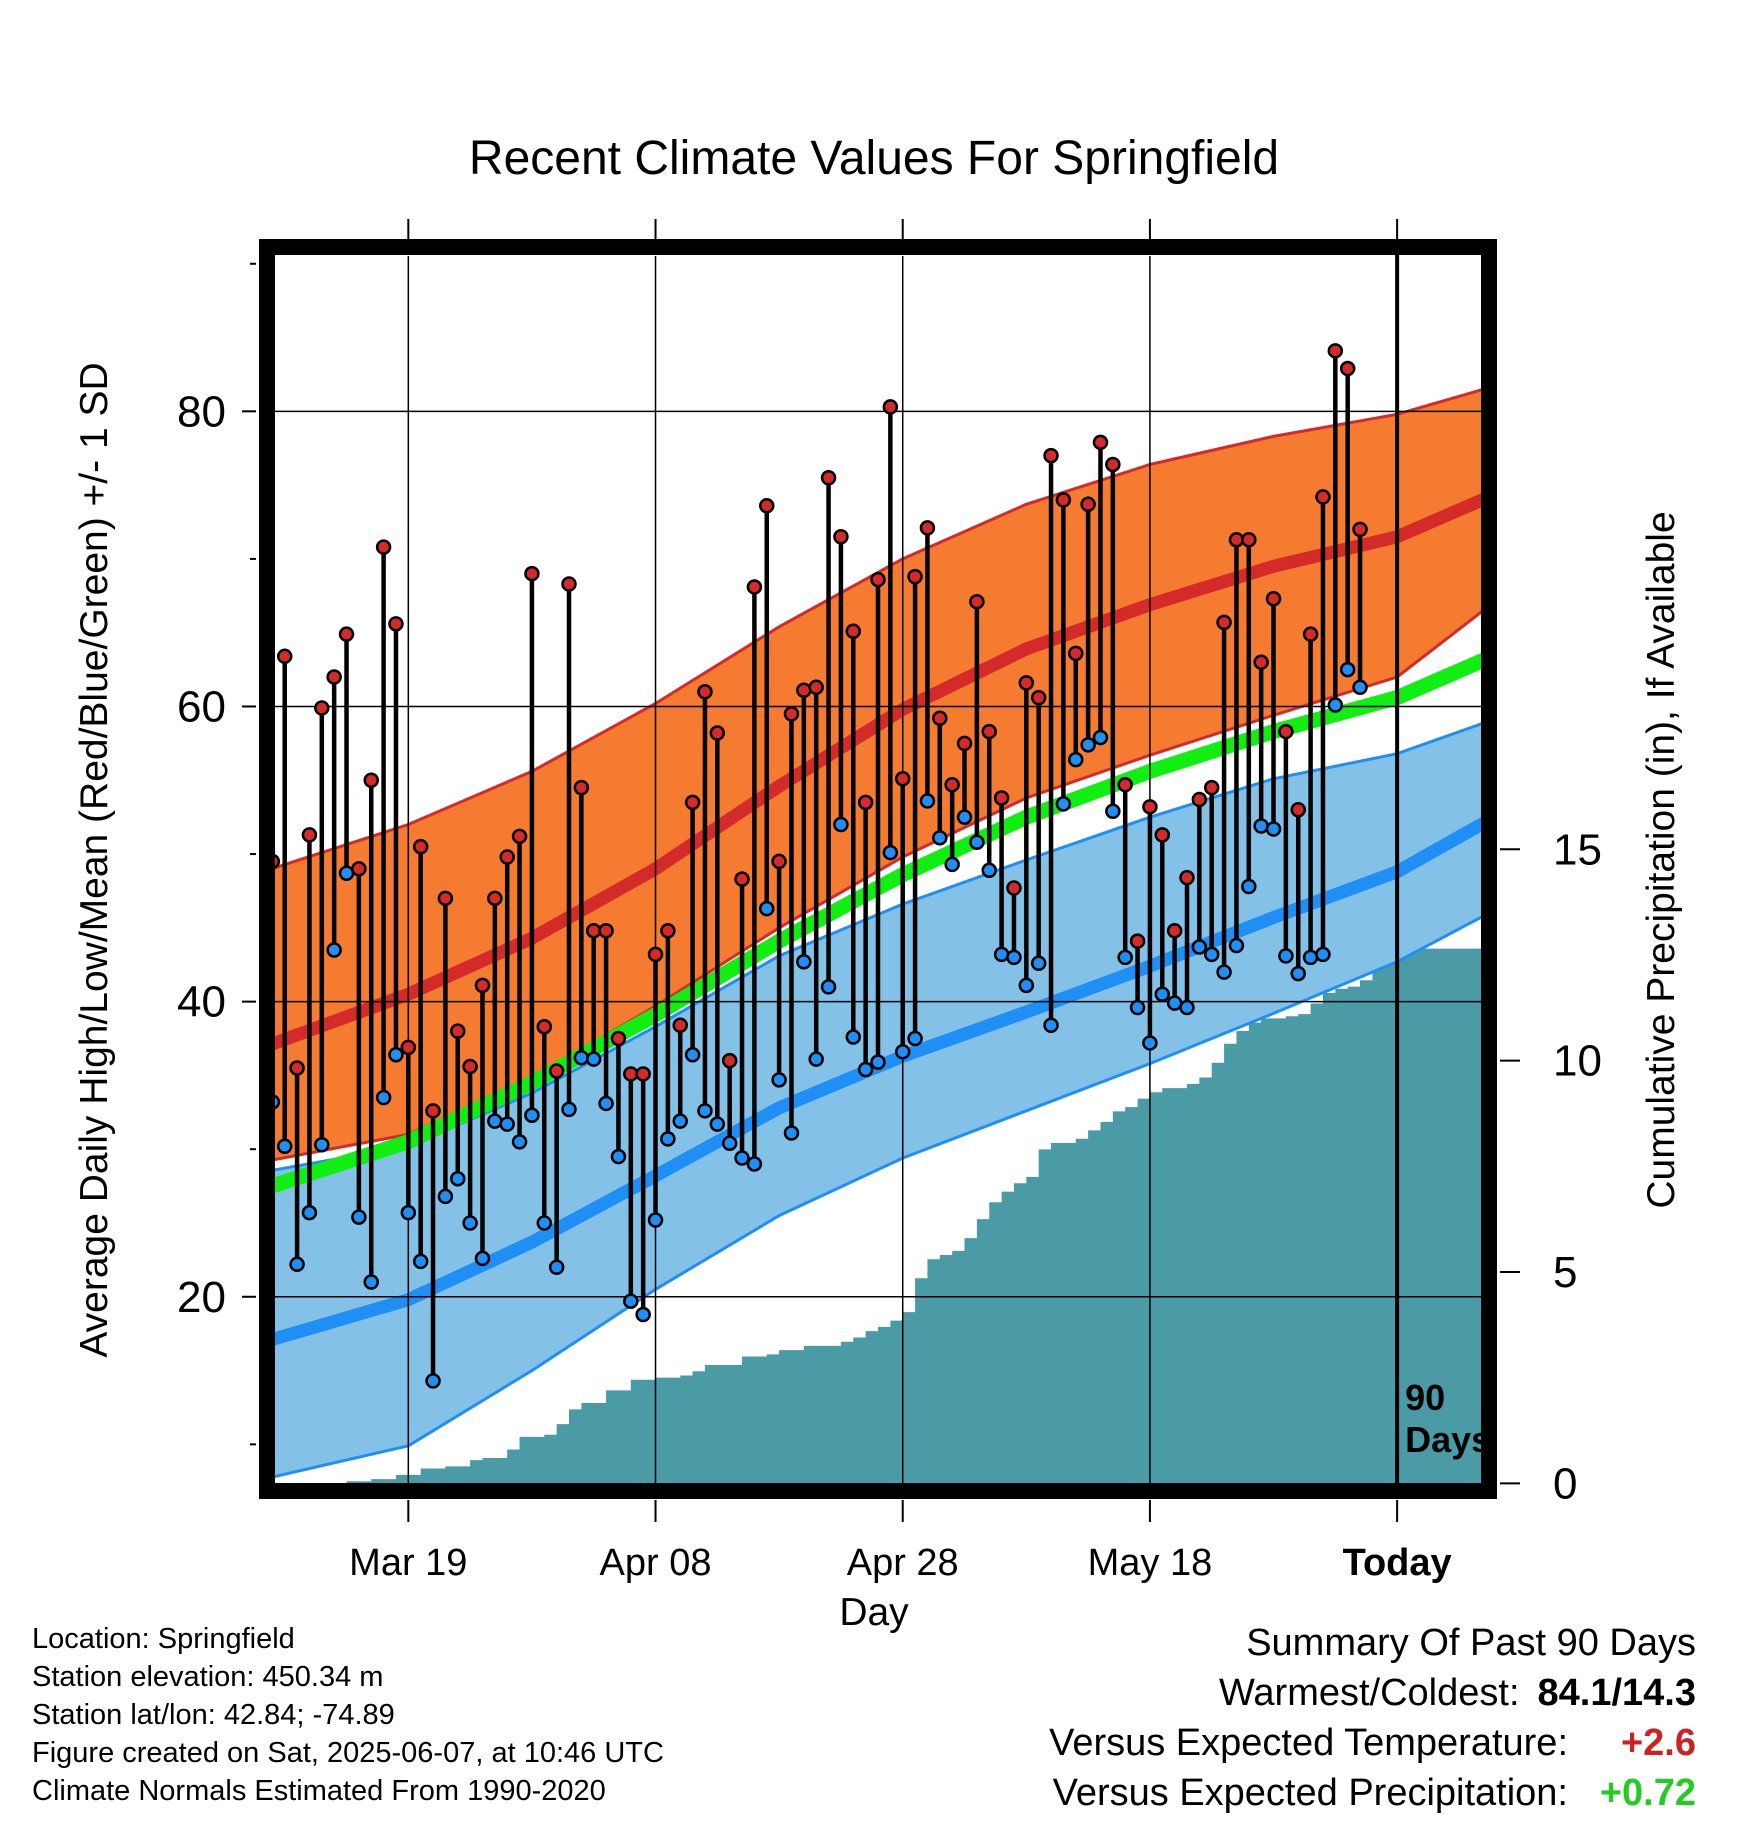  Describe the element at coordinates (1647, 1793) in the screenshot. I see `precip-anomaly-value: +0.72` at that location.